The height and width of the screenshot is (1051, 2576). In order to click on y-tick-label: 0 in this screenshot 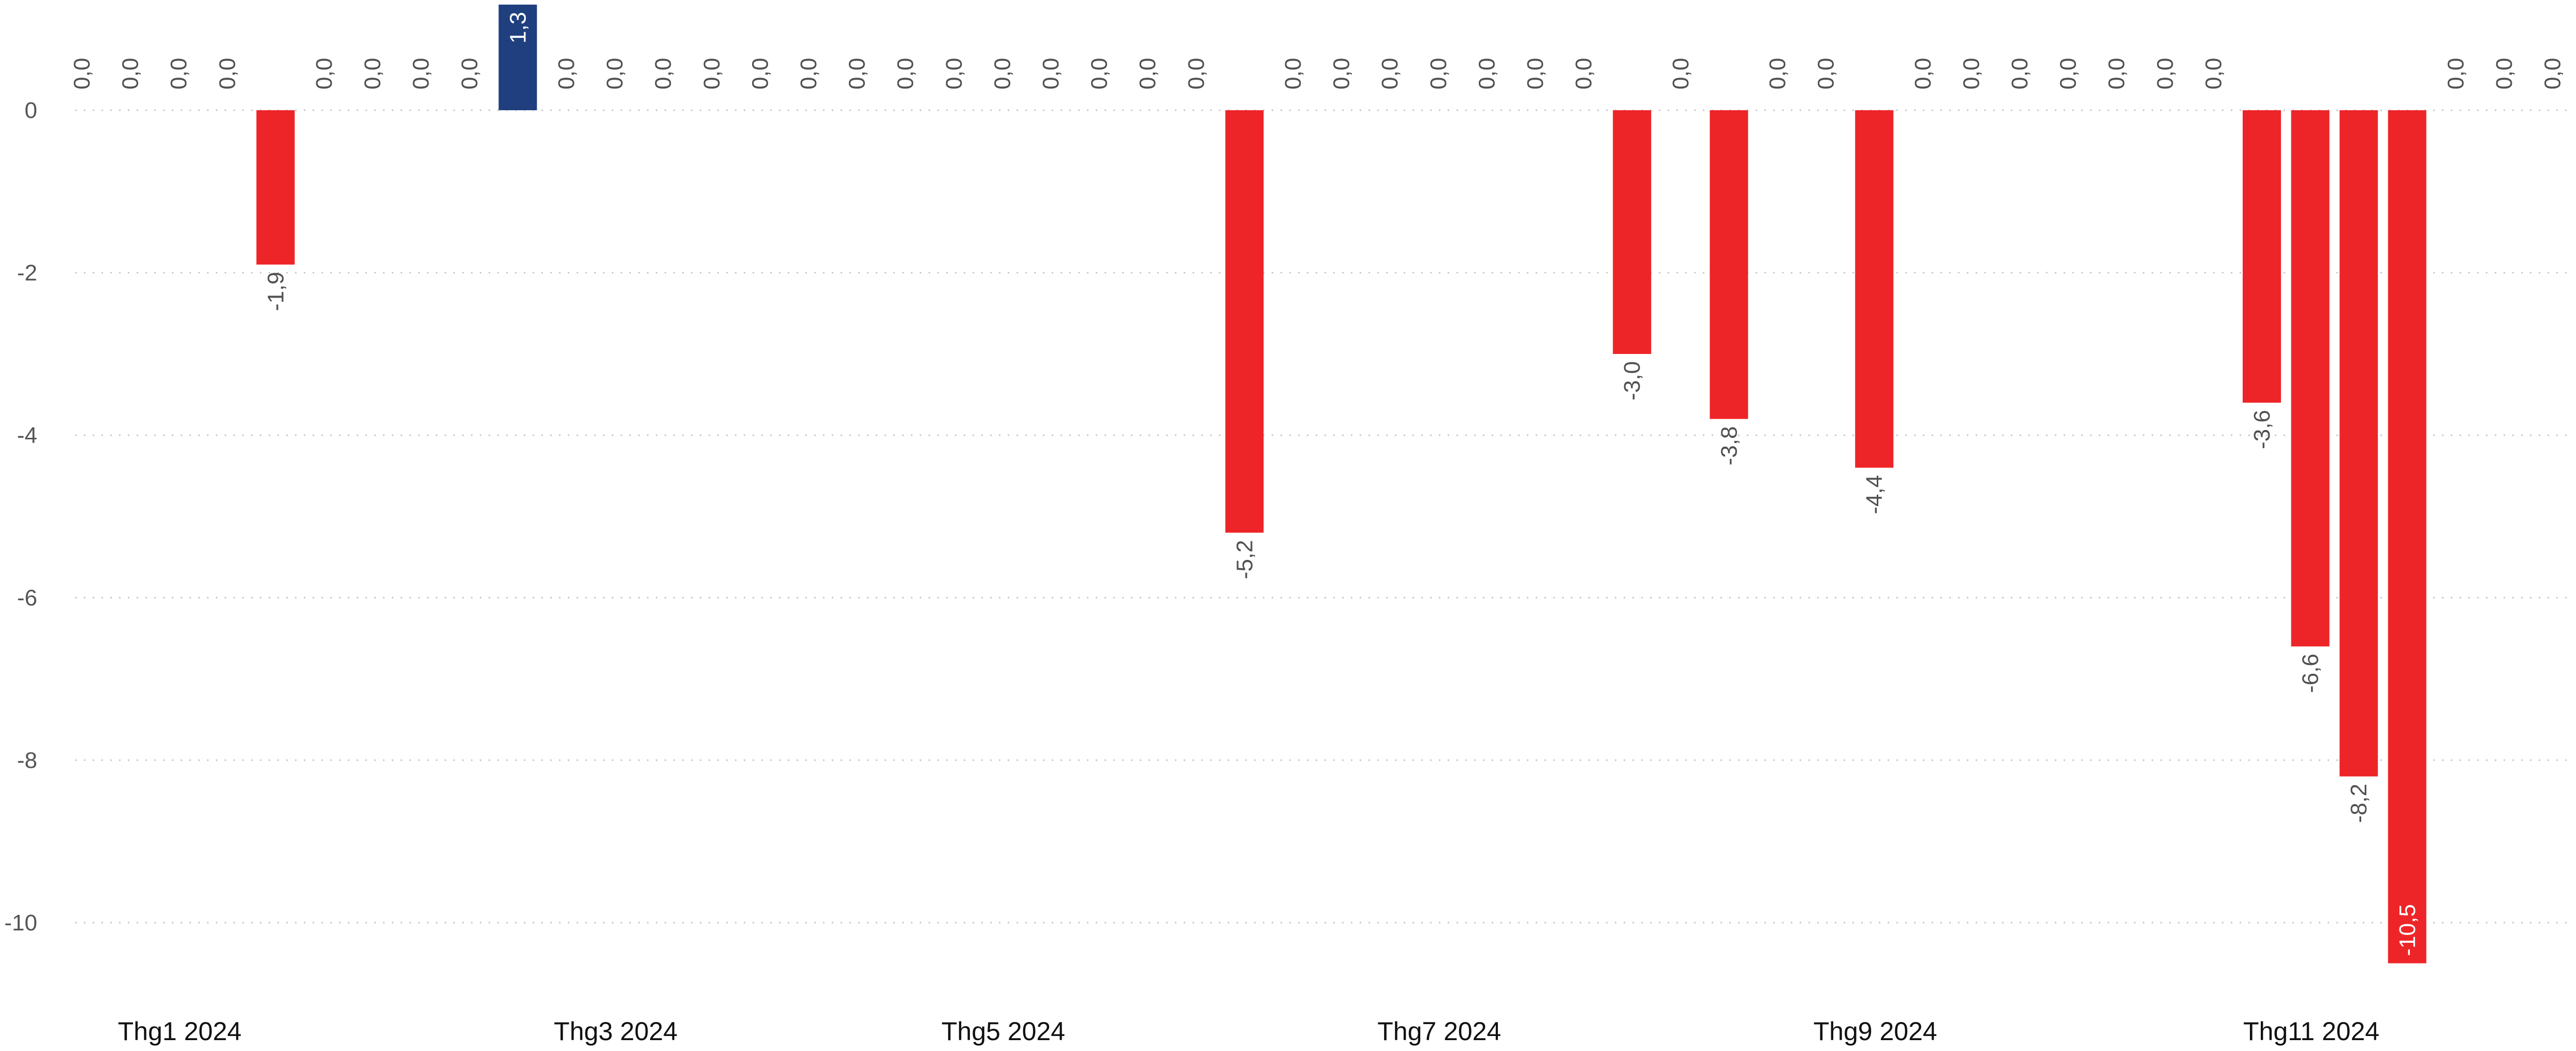, I will do `click(31, 110)`.